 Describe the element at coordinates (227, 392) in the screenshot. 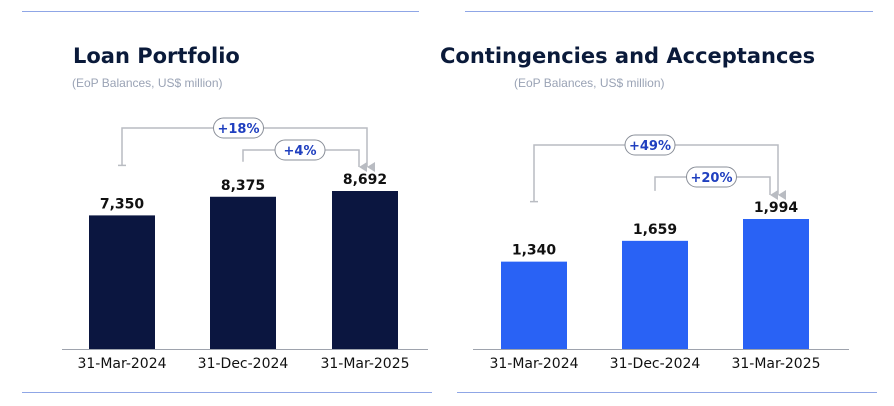

I see `bottom-rule-left` at that location.